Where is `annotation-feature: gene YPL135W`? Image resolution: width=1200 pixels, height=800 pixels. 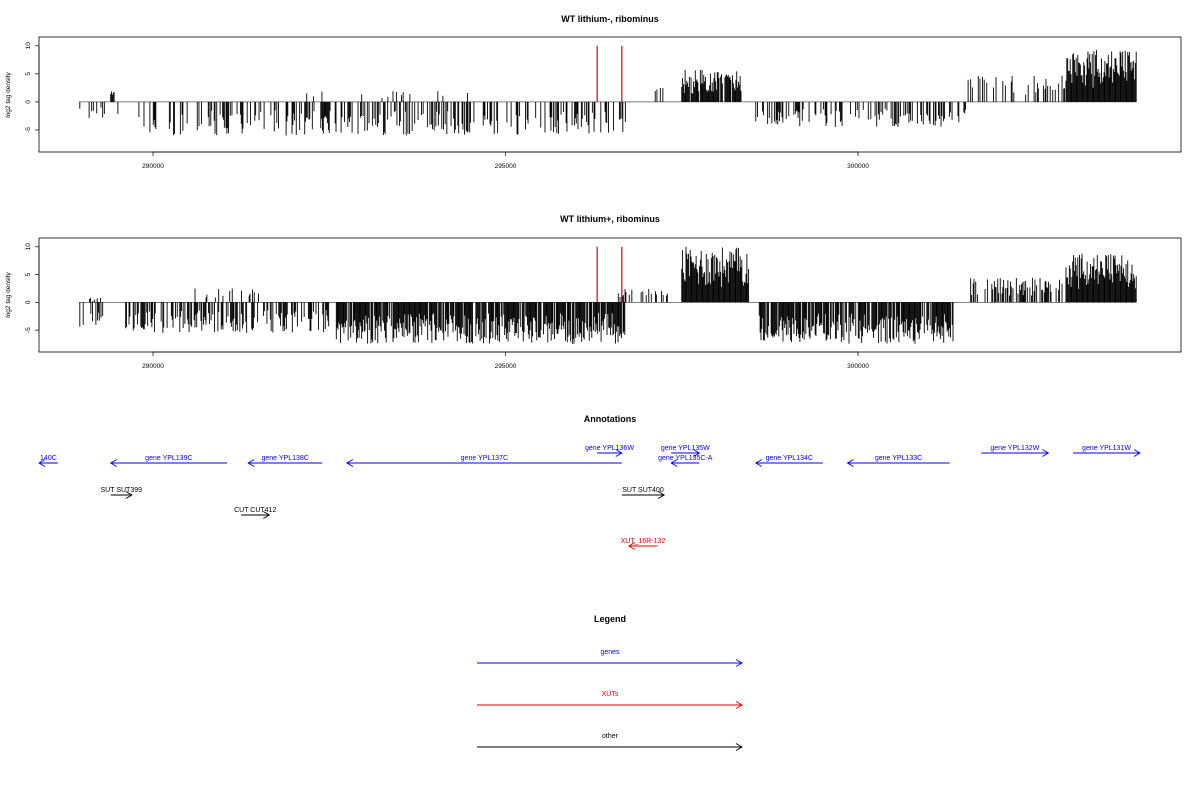
annotation-feature: gene YPL135W is located at coordinates (685, 451).